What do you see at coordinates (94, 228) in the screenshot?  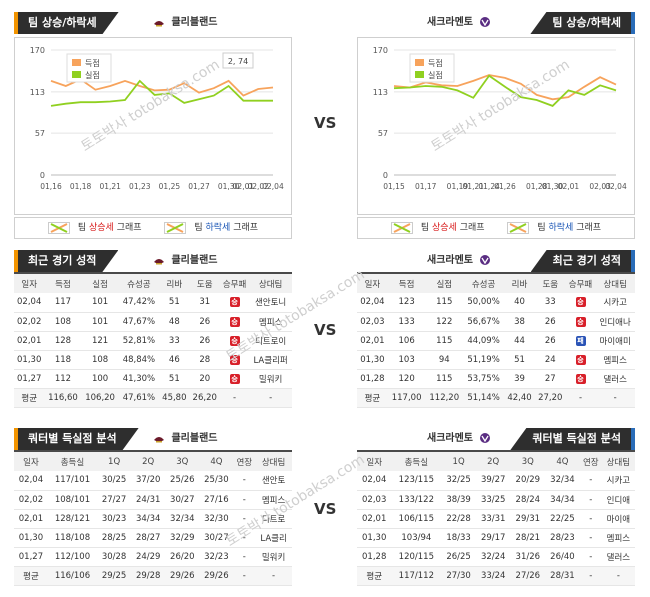 I see `legend-rise: 팀 상승세 그래프` at bounding box center [94, 228].